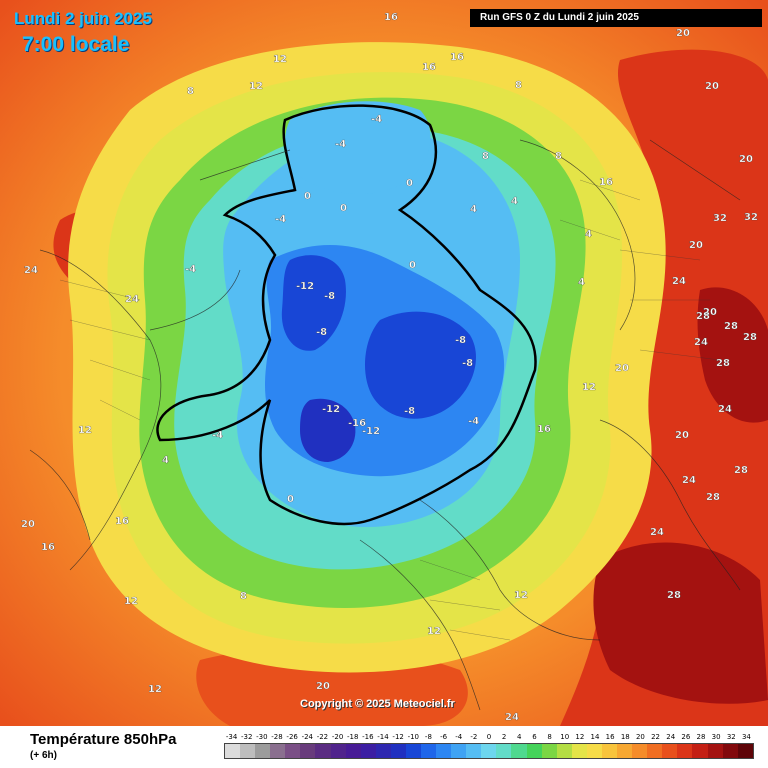 The image size is (768, 768). What do you see at coordinates (246, 737) in the screenshot?
I see `legend-label: -32` at bounding box center [246, 737].